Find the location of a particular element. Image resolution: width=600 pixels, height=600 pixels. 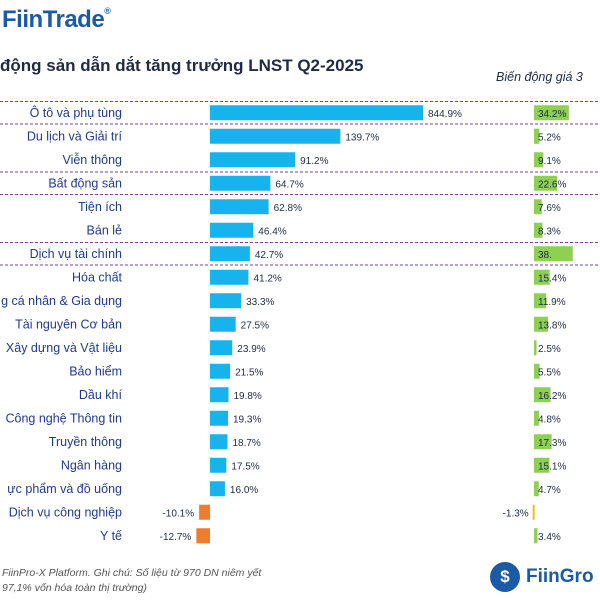

chart-row: Tài nguyên Cơ bản 27.5% 13.8% is located at coordinates (290, 324).